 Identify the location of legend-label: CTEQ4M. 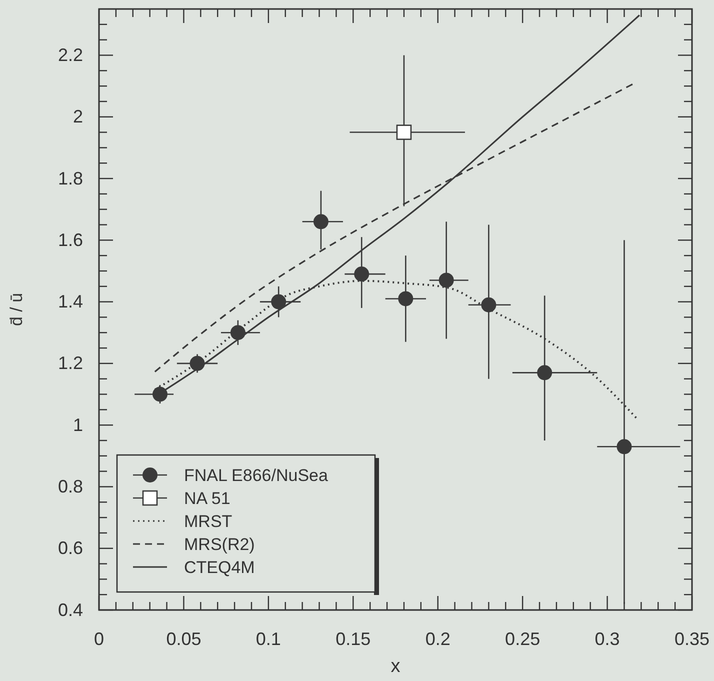
(219, 567).